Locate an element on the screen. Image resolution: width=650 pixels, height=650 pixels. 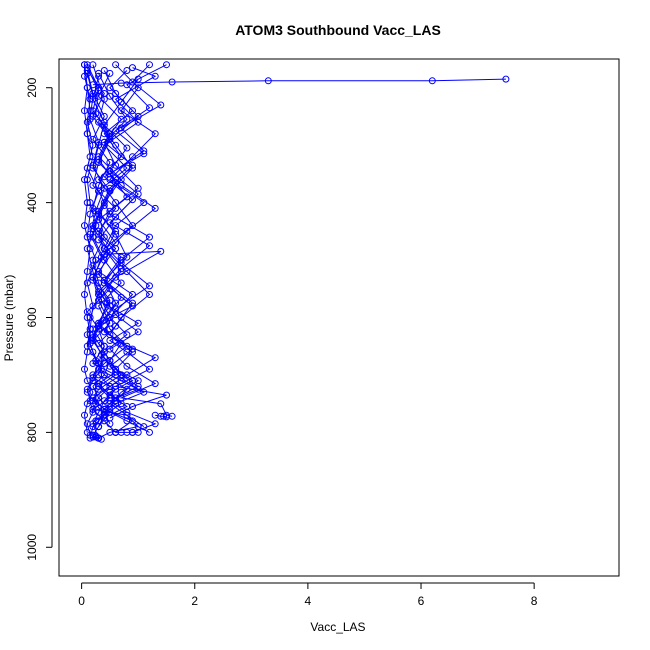
chart-title: ATOM3 Southbound Vacc_LAS is located at coordinates (338, 30).